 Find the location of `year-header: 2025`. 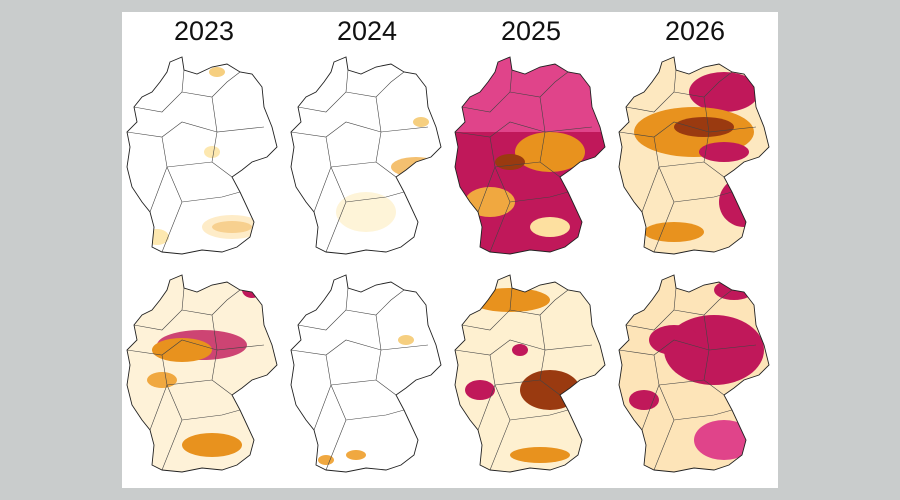

year-header: 2025 is located at coordinates (531, 31).